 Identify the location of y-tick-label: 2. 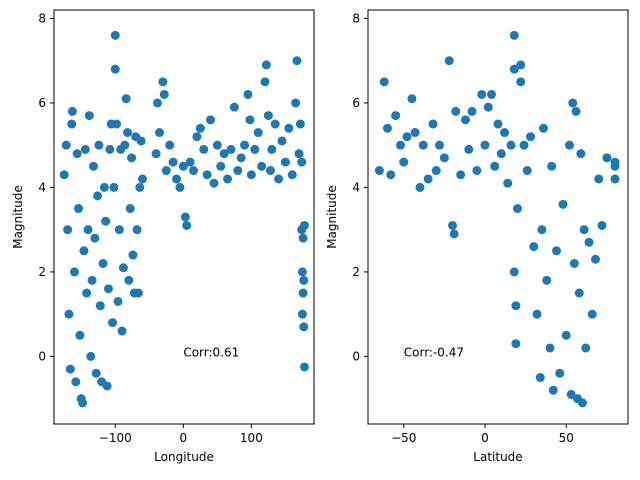
(356, 272).